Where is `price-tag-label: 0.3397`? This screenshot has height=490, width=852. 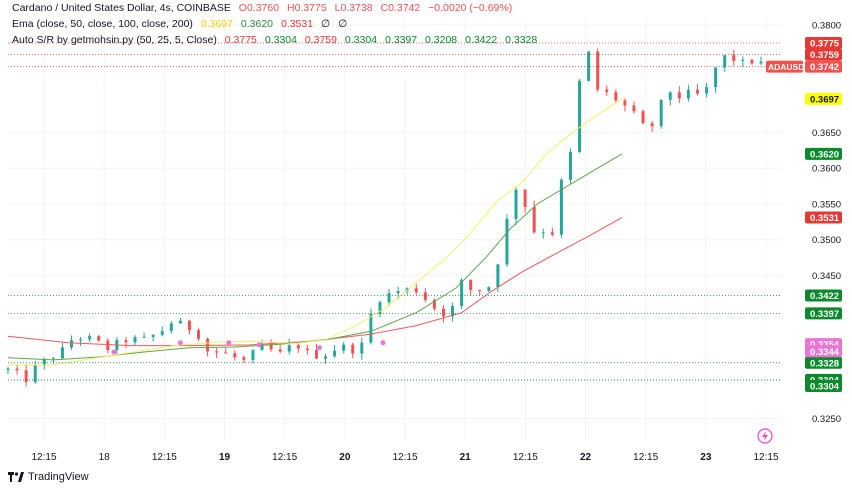
price-tag-label: 0.3397 is located at coordinates (824, 314).